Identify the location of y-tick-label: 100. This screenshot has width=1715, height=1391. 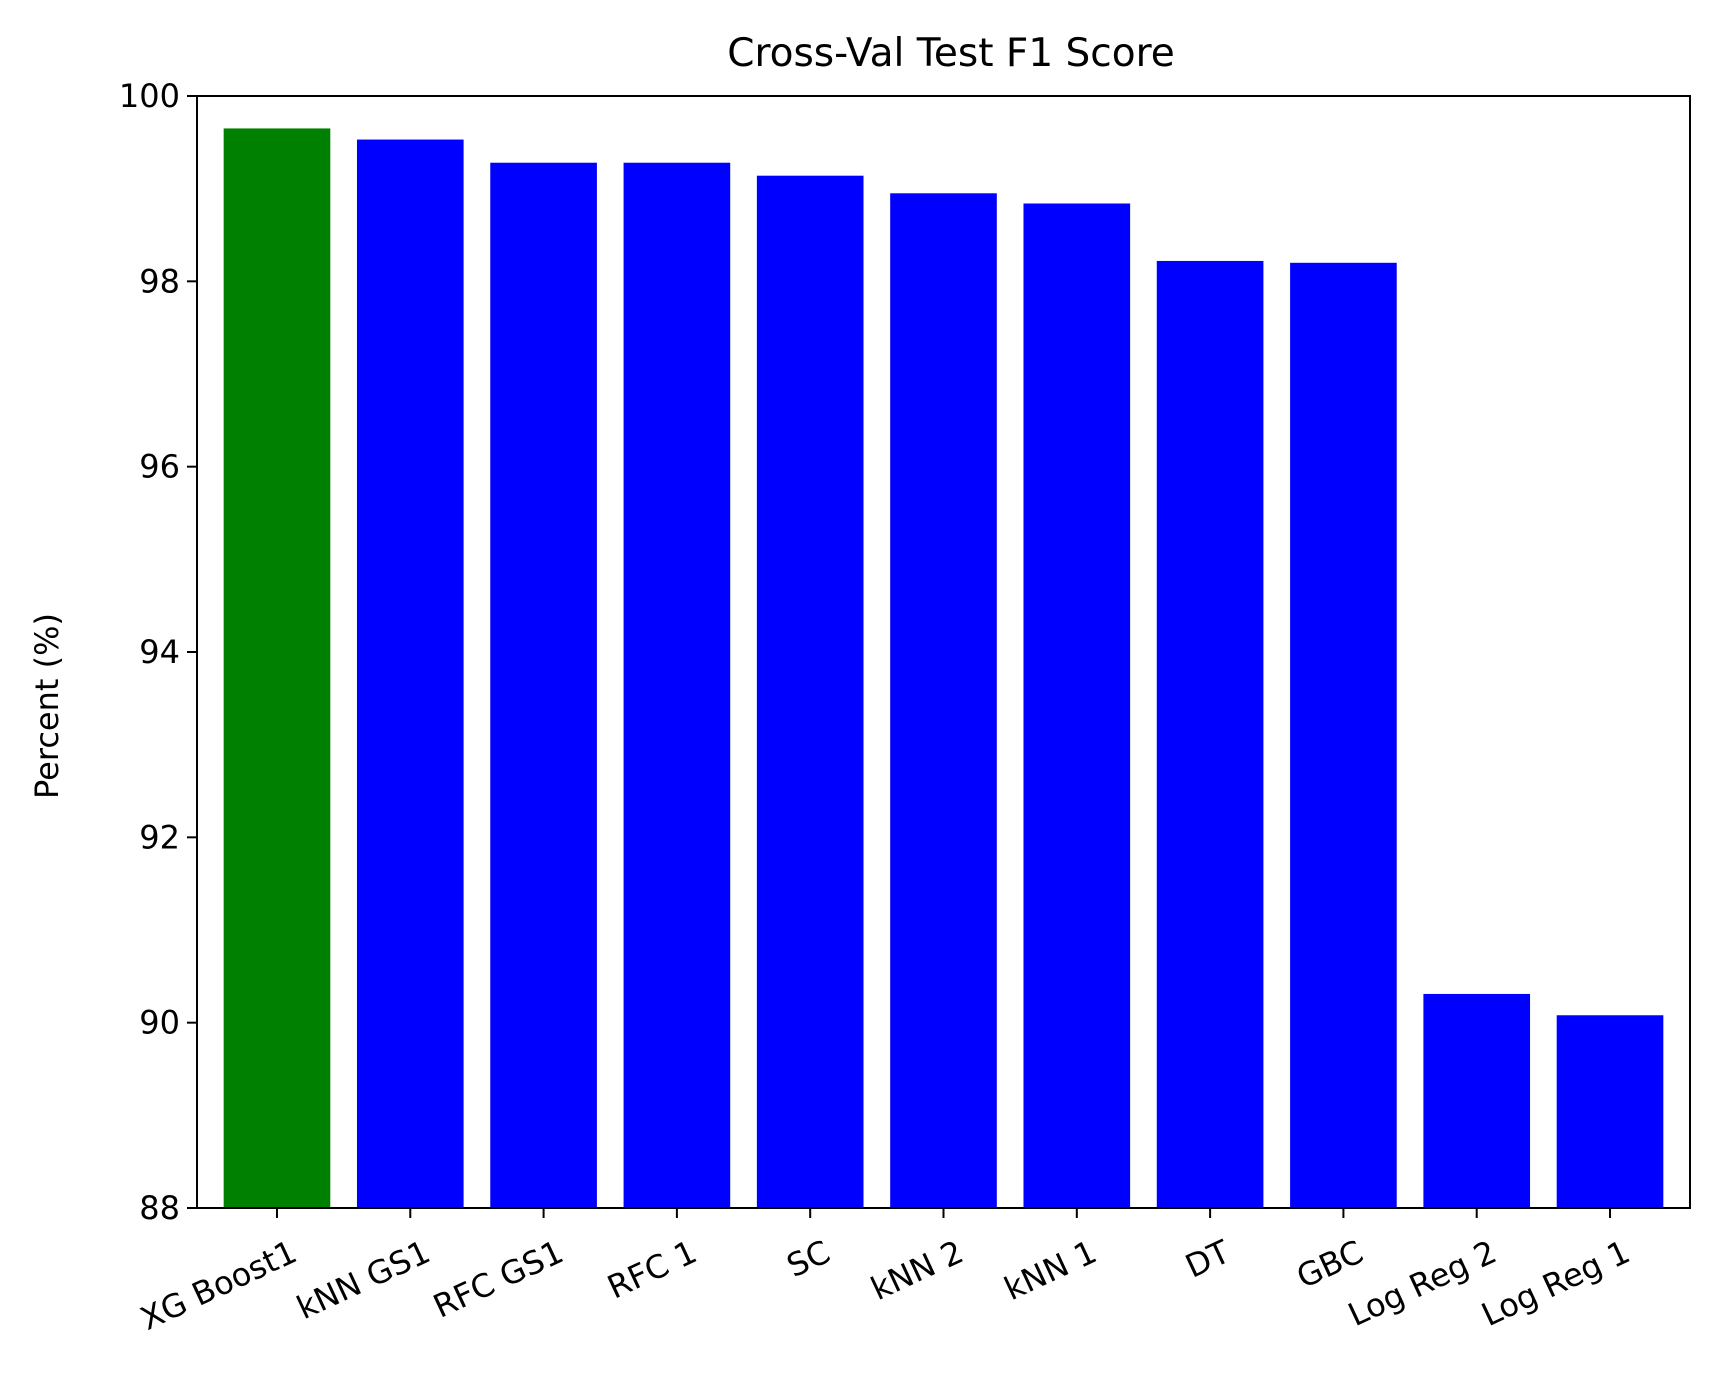
(149, 96).